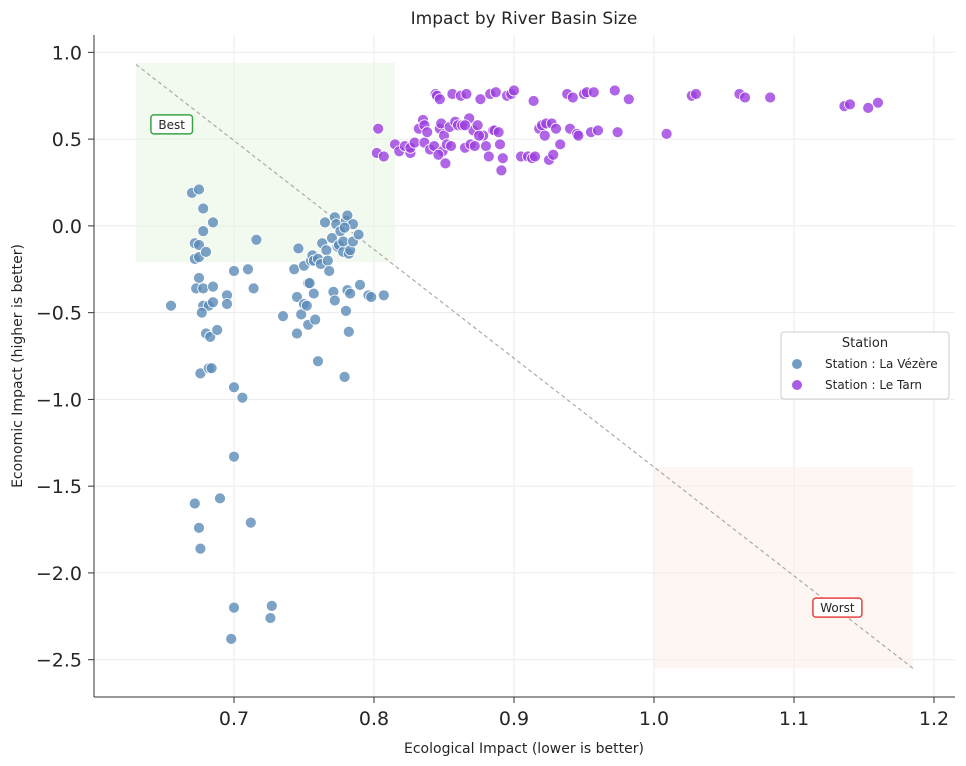 This screenshot has width=966, height=766. I want to click on x-tick-label-2: 0.9, so click(514, 719).